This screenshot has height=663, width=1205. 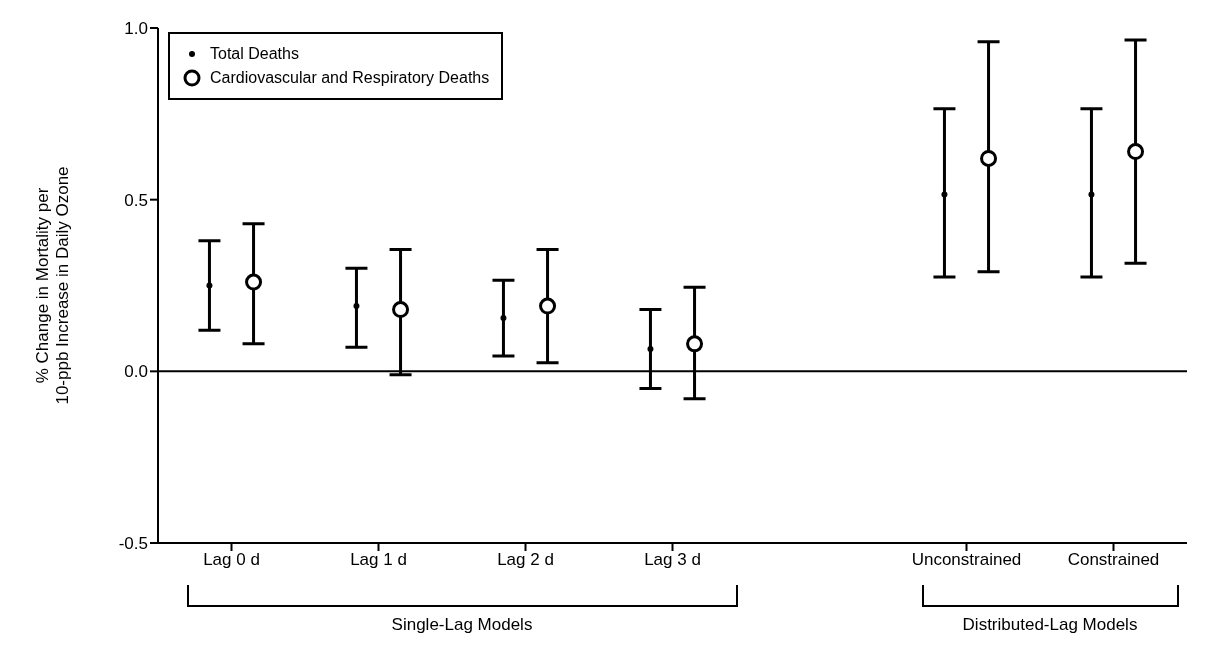 What do you see at coordinates (350, 78) in the screenshot?
I see `legend-label: Cardiovascular and Respiratory Deaths` at bounding box center [350, 78].